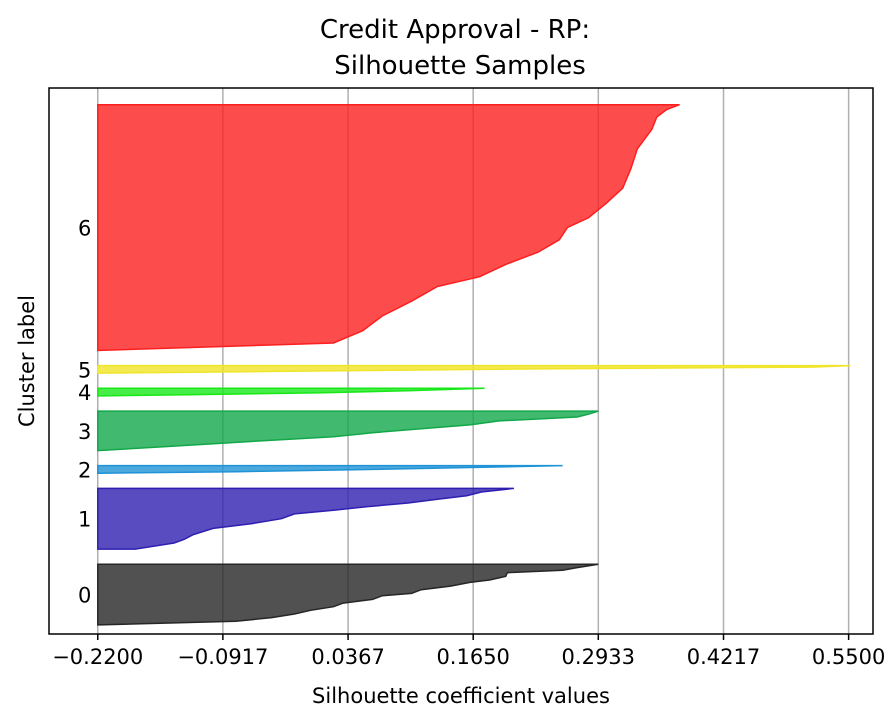 This screenshot has height=725, width=890. What do you see at coordinates (347, 657) in the screenshot?
I see `x-tick-label: 0.0367` at bounding box center [347, 657].